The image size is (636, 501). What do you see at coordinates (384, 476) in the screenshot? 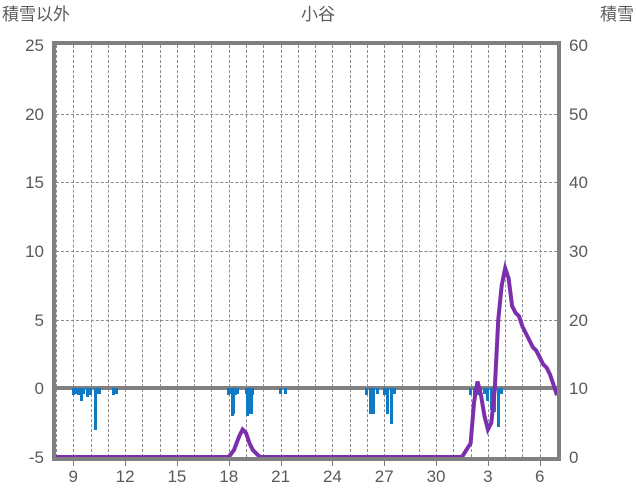
I see `x-axis-tick-label: 27` at bounding box center [384, 476].